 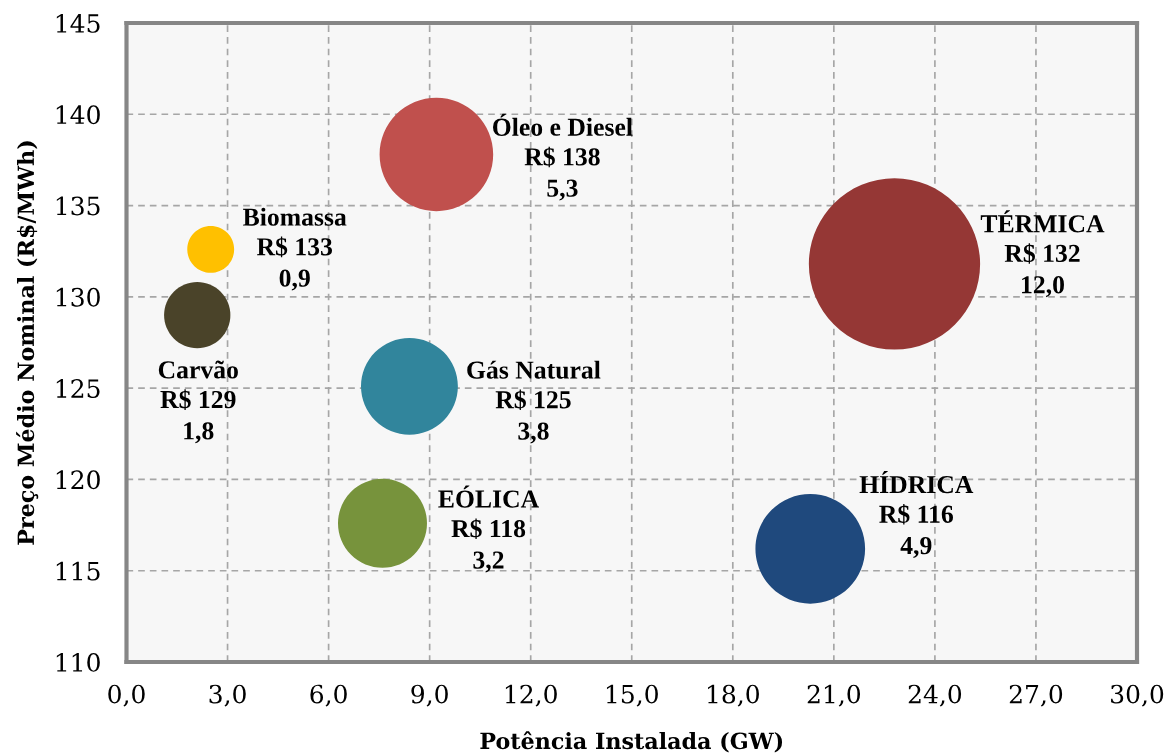 I want to click on y-tick-label: 140, so click(x=78, y=115).